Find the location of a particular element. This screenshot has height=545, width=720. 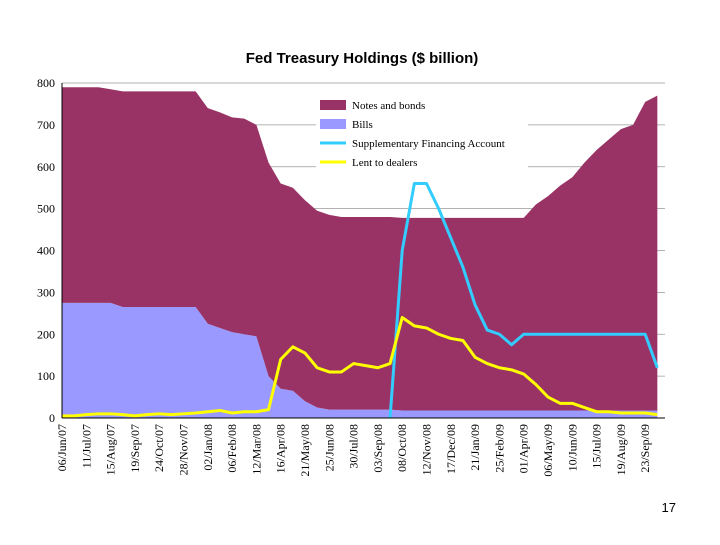

y-tick-label: 800 is located at coordinates (46, 83).